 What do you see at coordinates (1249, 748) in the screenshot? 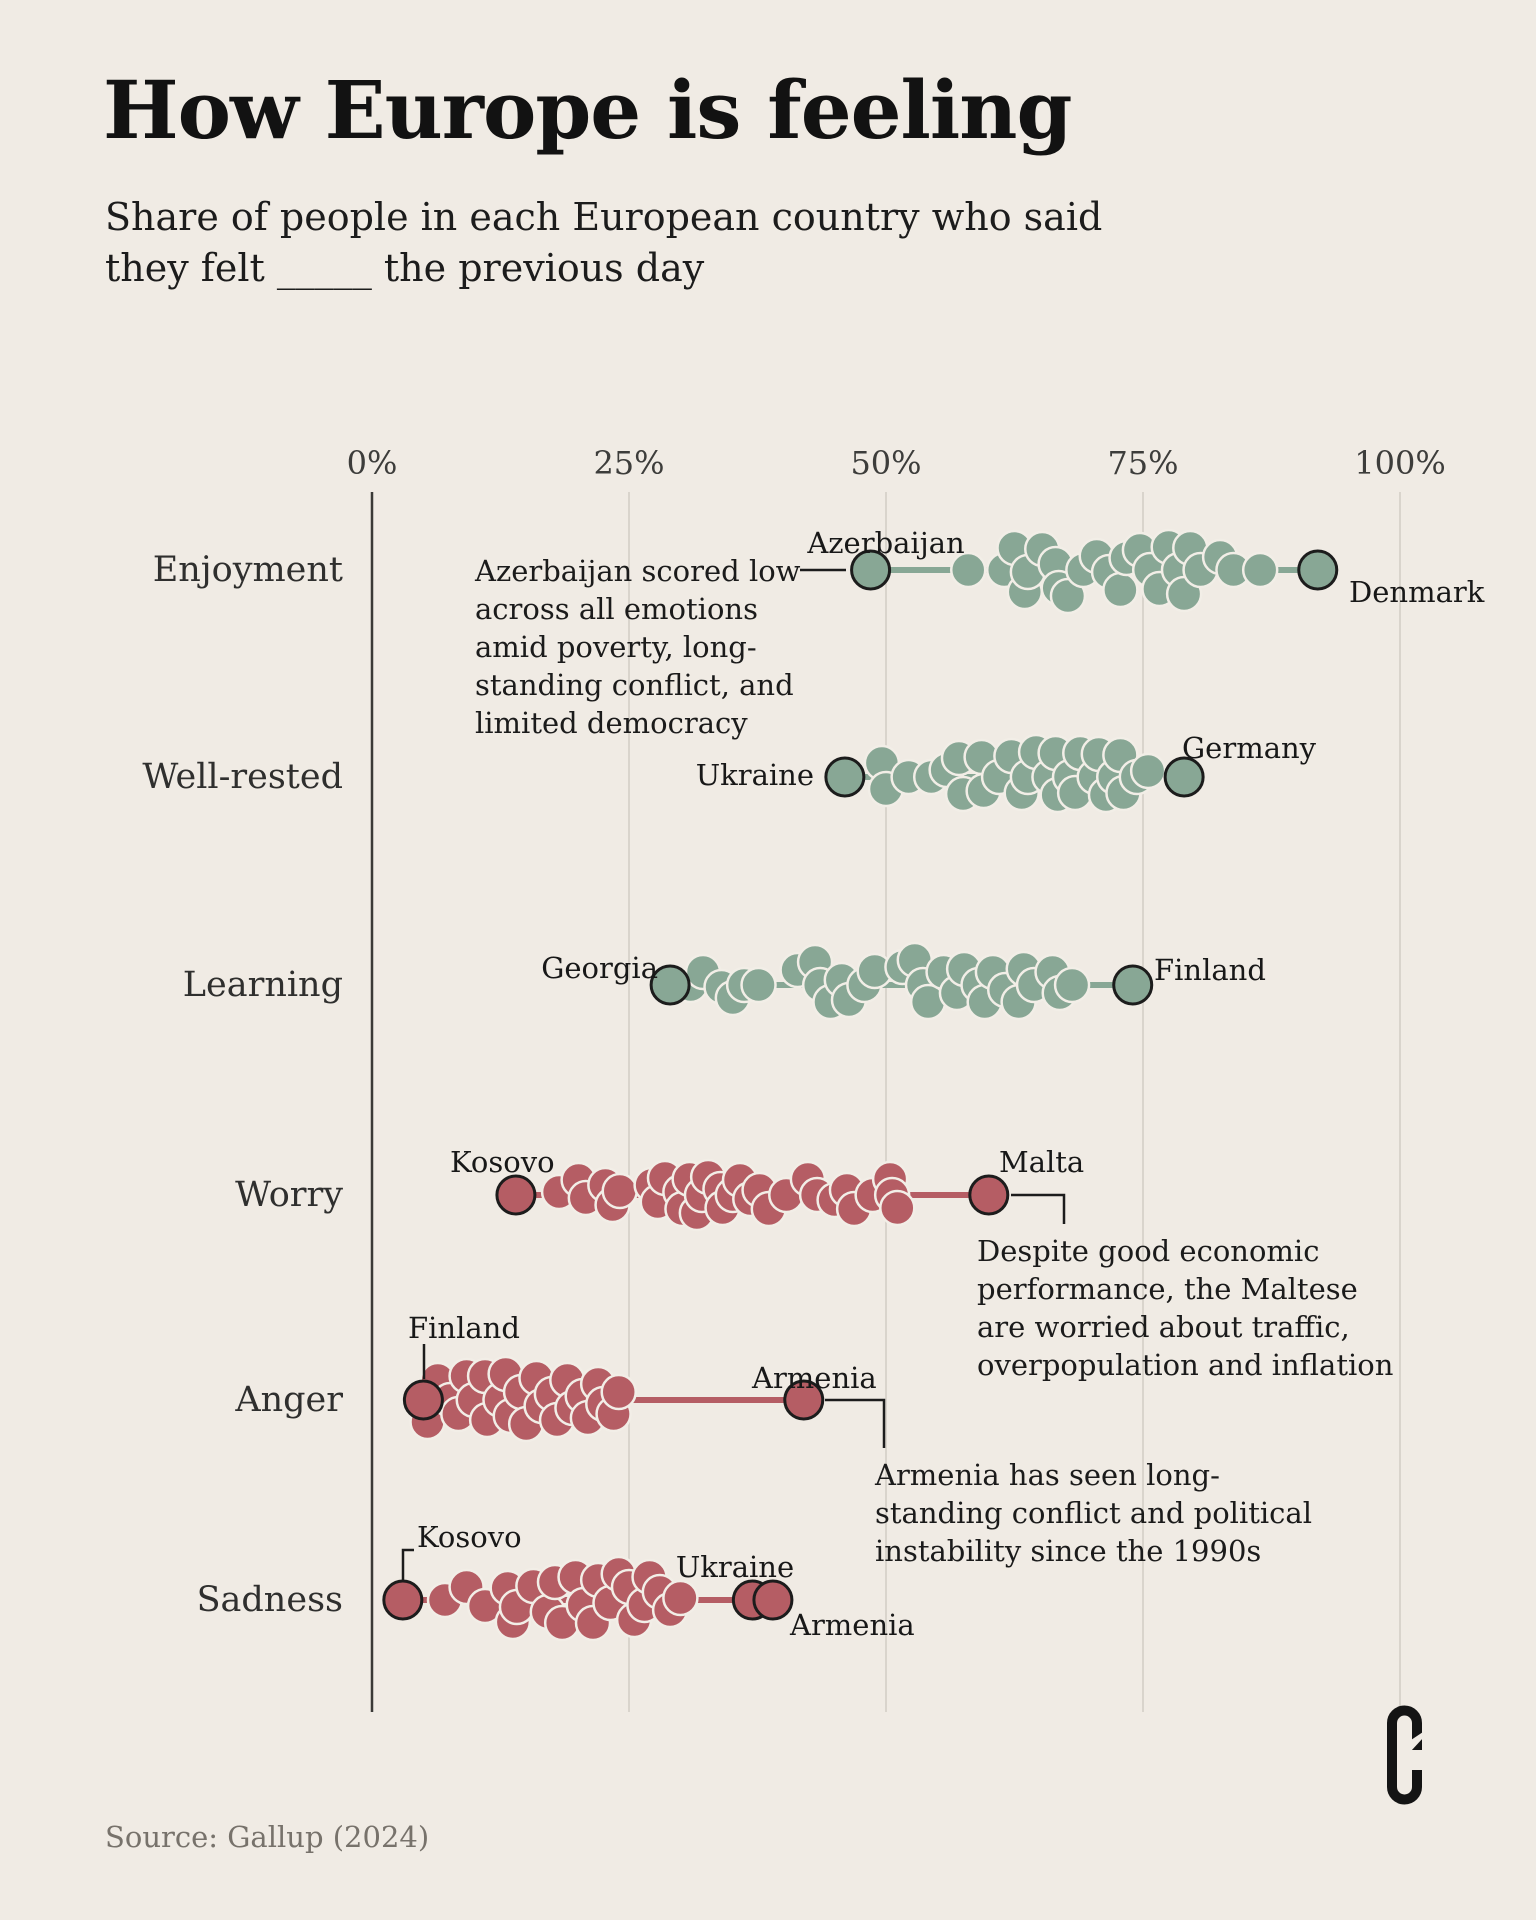
I see `country-label-germany: Germany` at bounding box center [1249, 748].